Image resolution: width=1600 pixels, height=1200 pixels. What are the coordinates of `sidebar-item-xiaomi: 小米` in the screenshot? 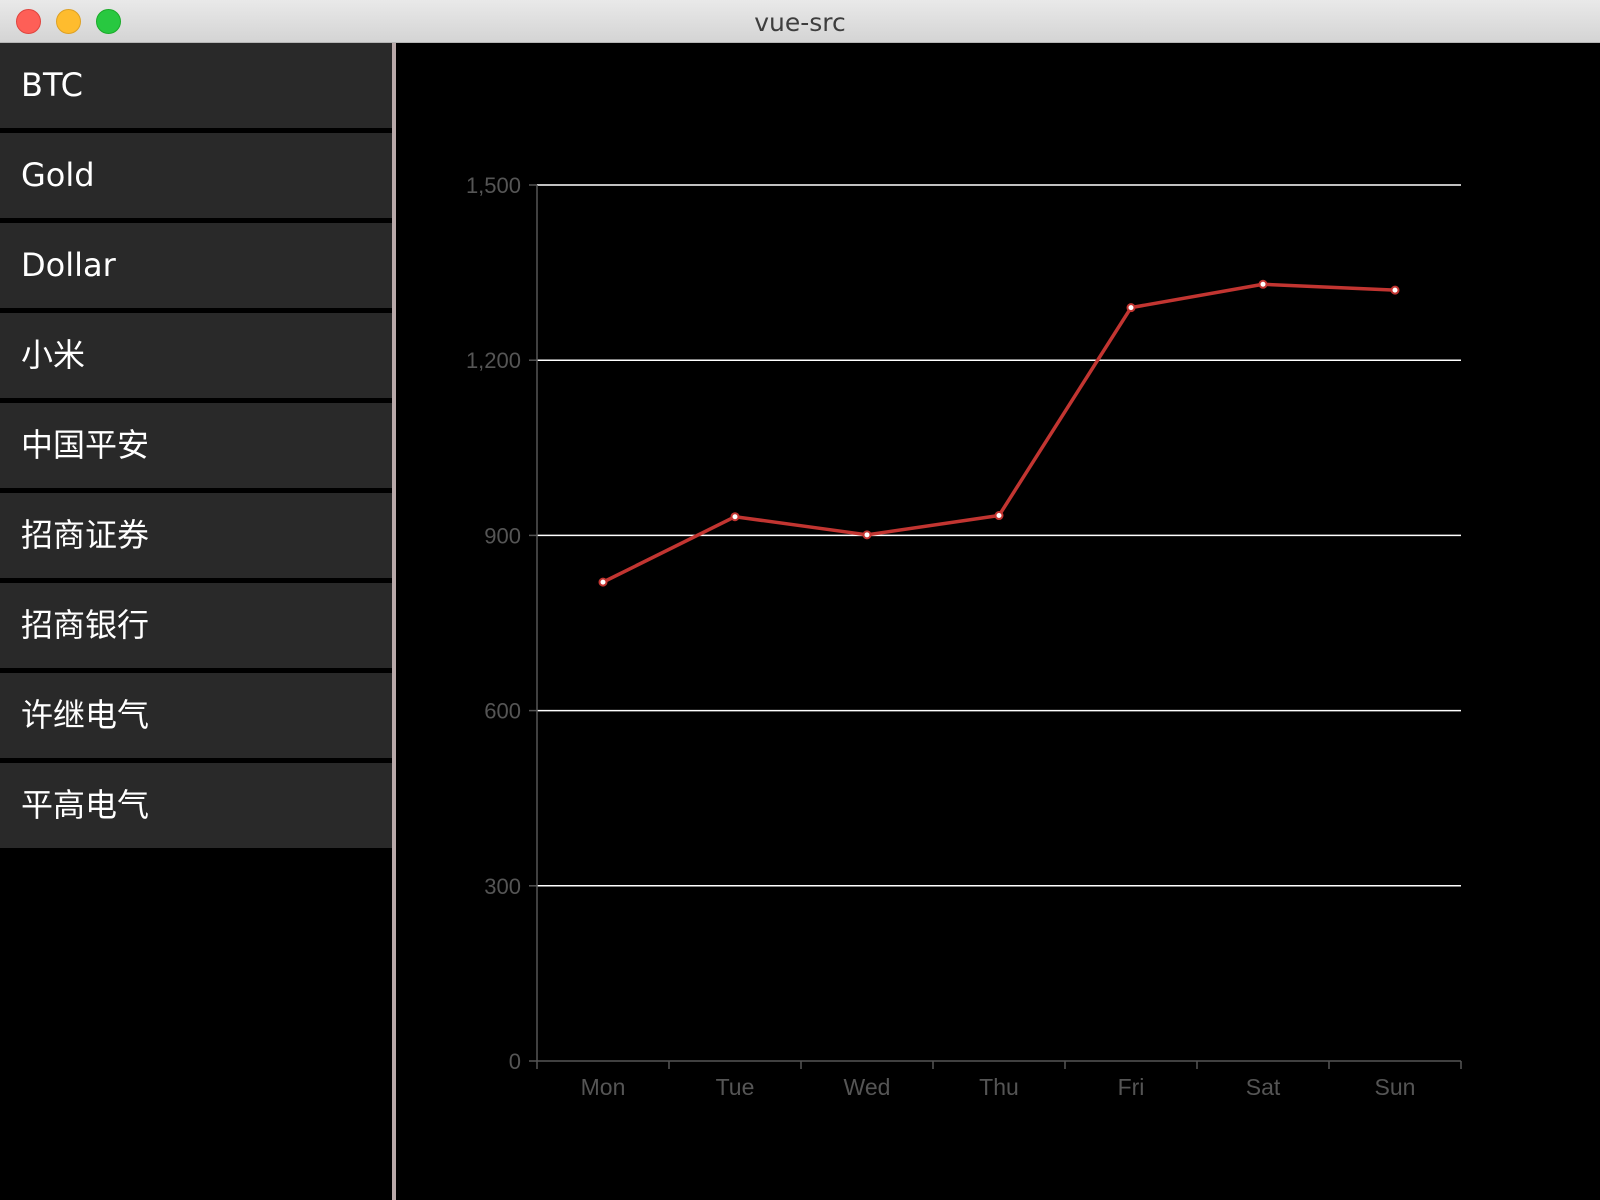 It's located at (196, 355).